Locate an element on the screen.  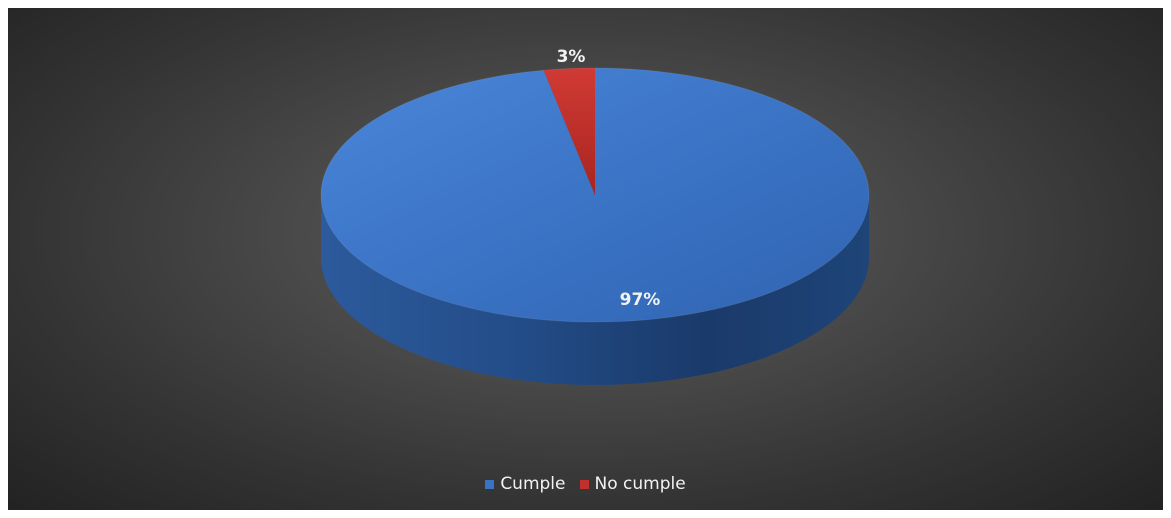
pie-labels-group: 97% 3% is located at coordinates (609, 178).